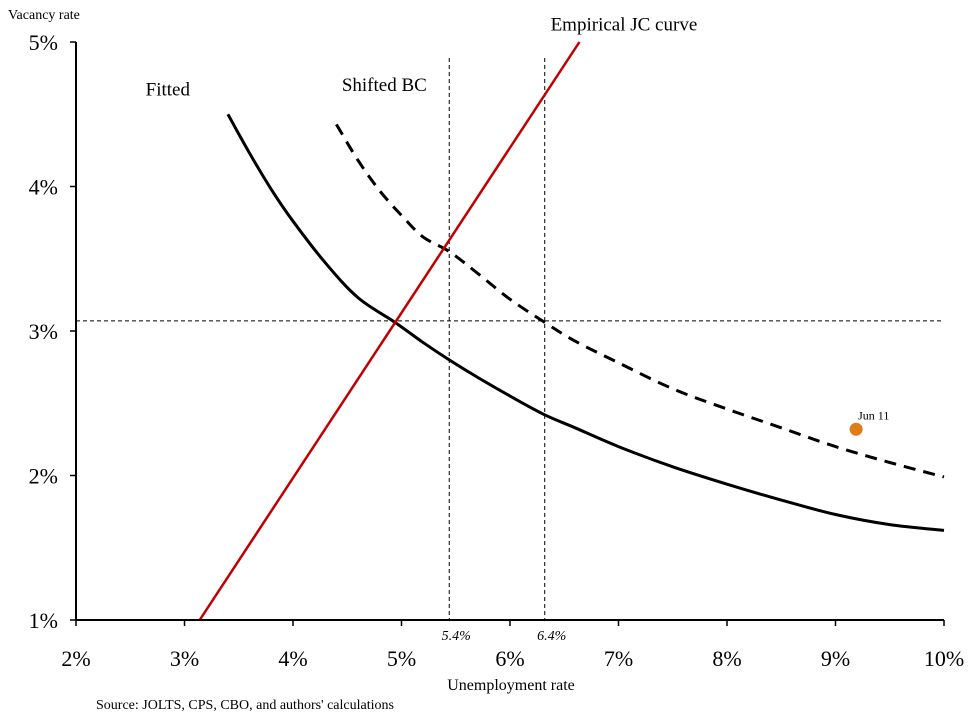 This screenshot has height=713, width=969. I want to click on y-tick-label: 2%, so click(43, 476).